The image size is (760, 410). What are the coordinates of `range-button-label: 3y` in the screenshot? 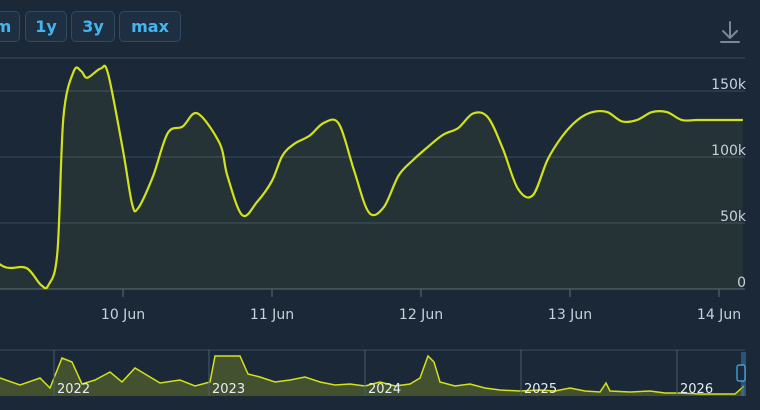 It's located at (93, 26).